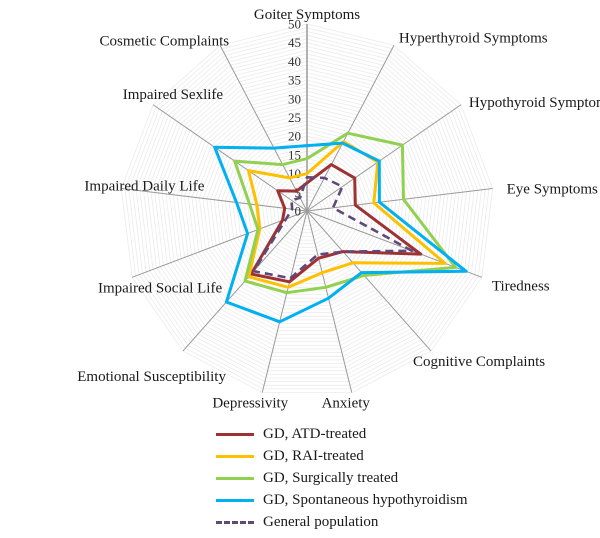 This screenshot has width=600, height=538. I want to click on radial-tick-label: 45, so click(294, 42).